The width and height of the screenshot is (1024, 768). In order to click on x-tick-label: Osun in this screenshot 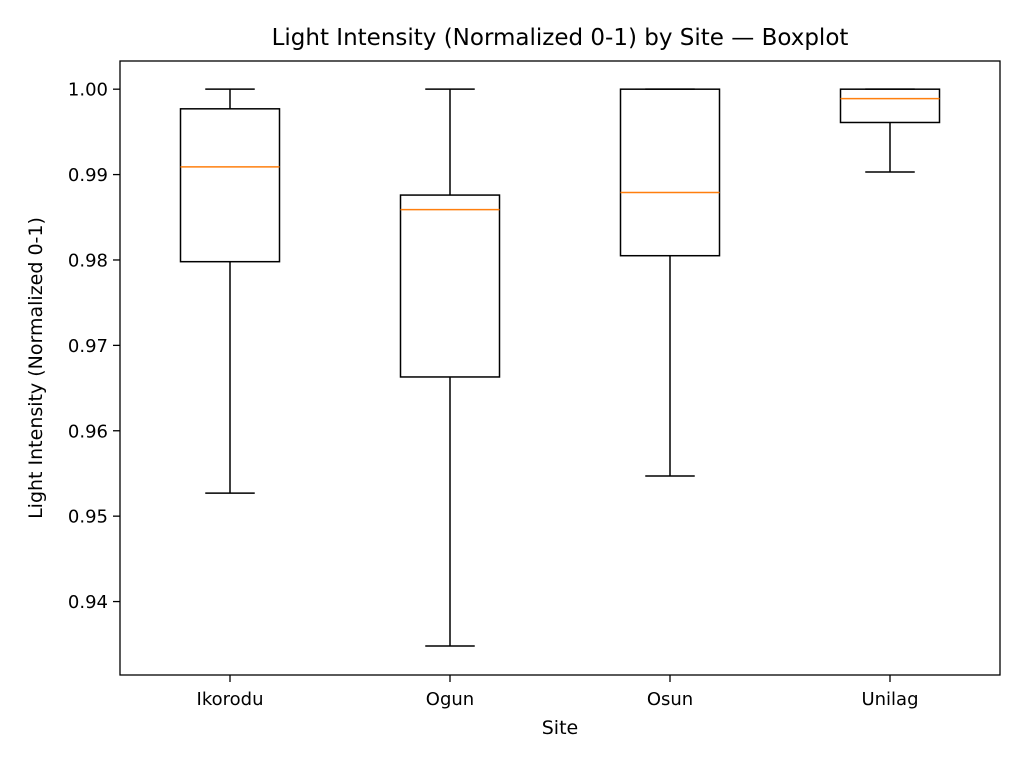, I will do `click(670, 699)`.